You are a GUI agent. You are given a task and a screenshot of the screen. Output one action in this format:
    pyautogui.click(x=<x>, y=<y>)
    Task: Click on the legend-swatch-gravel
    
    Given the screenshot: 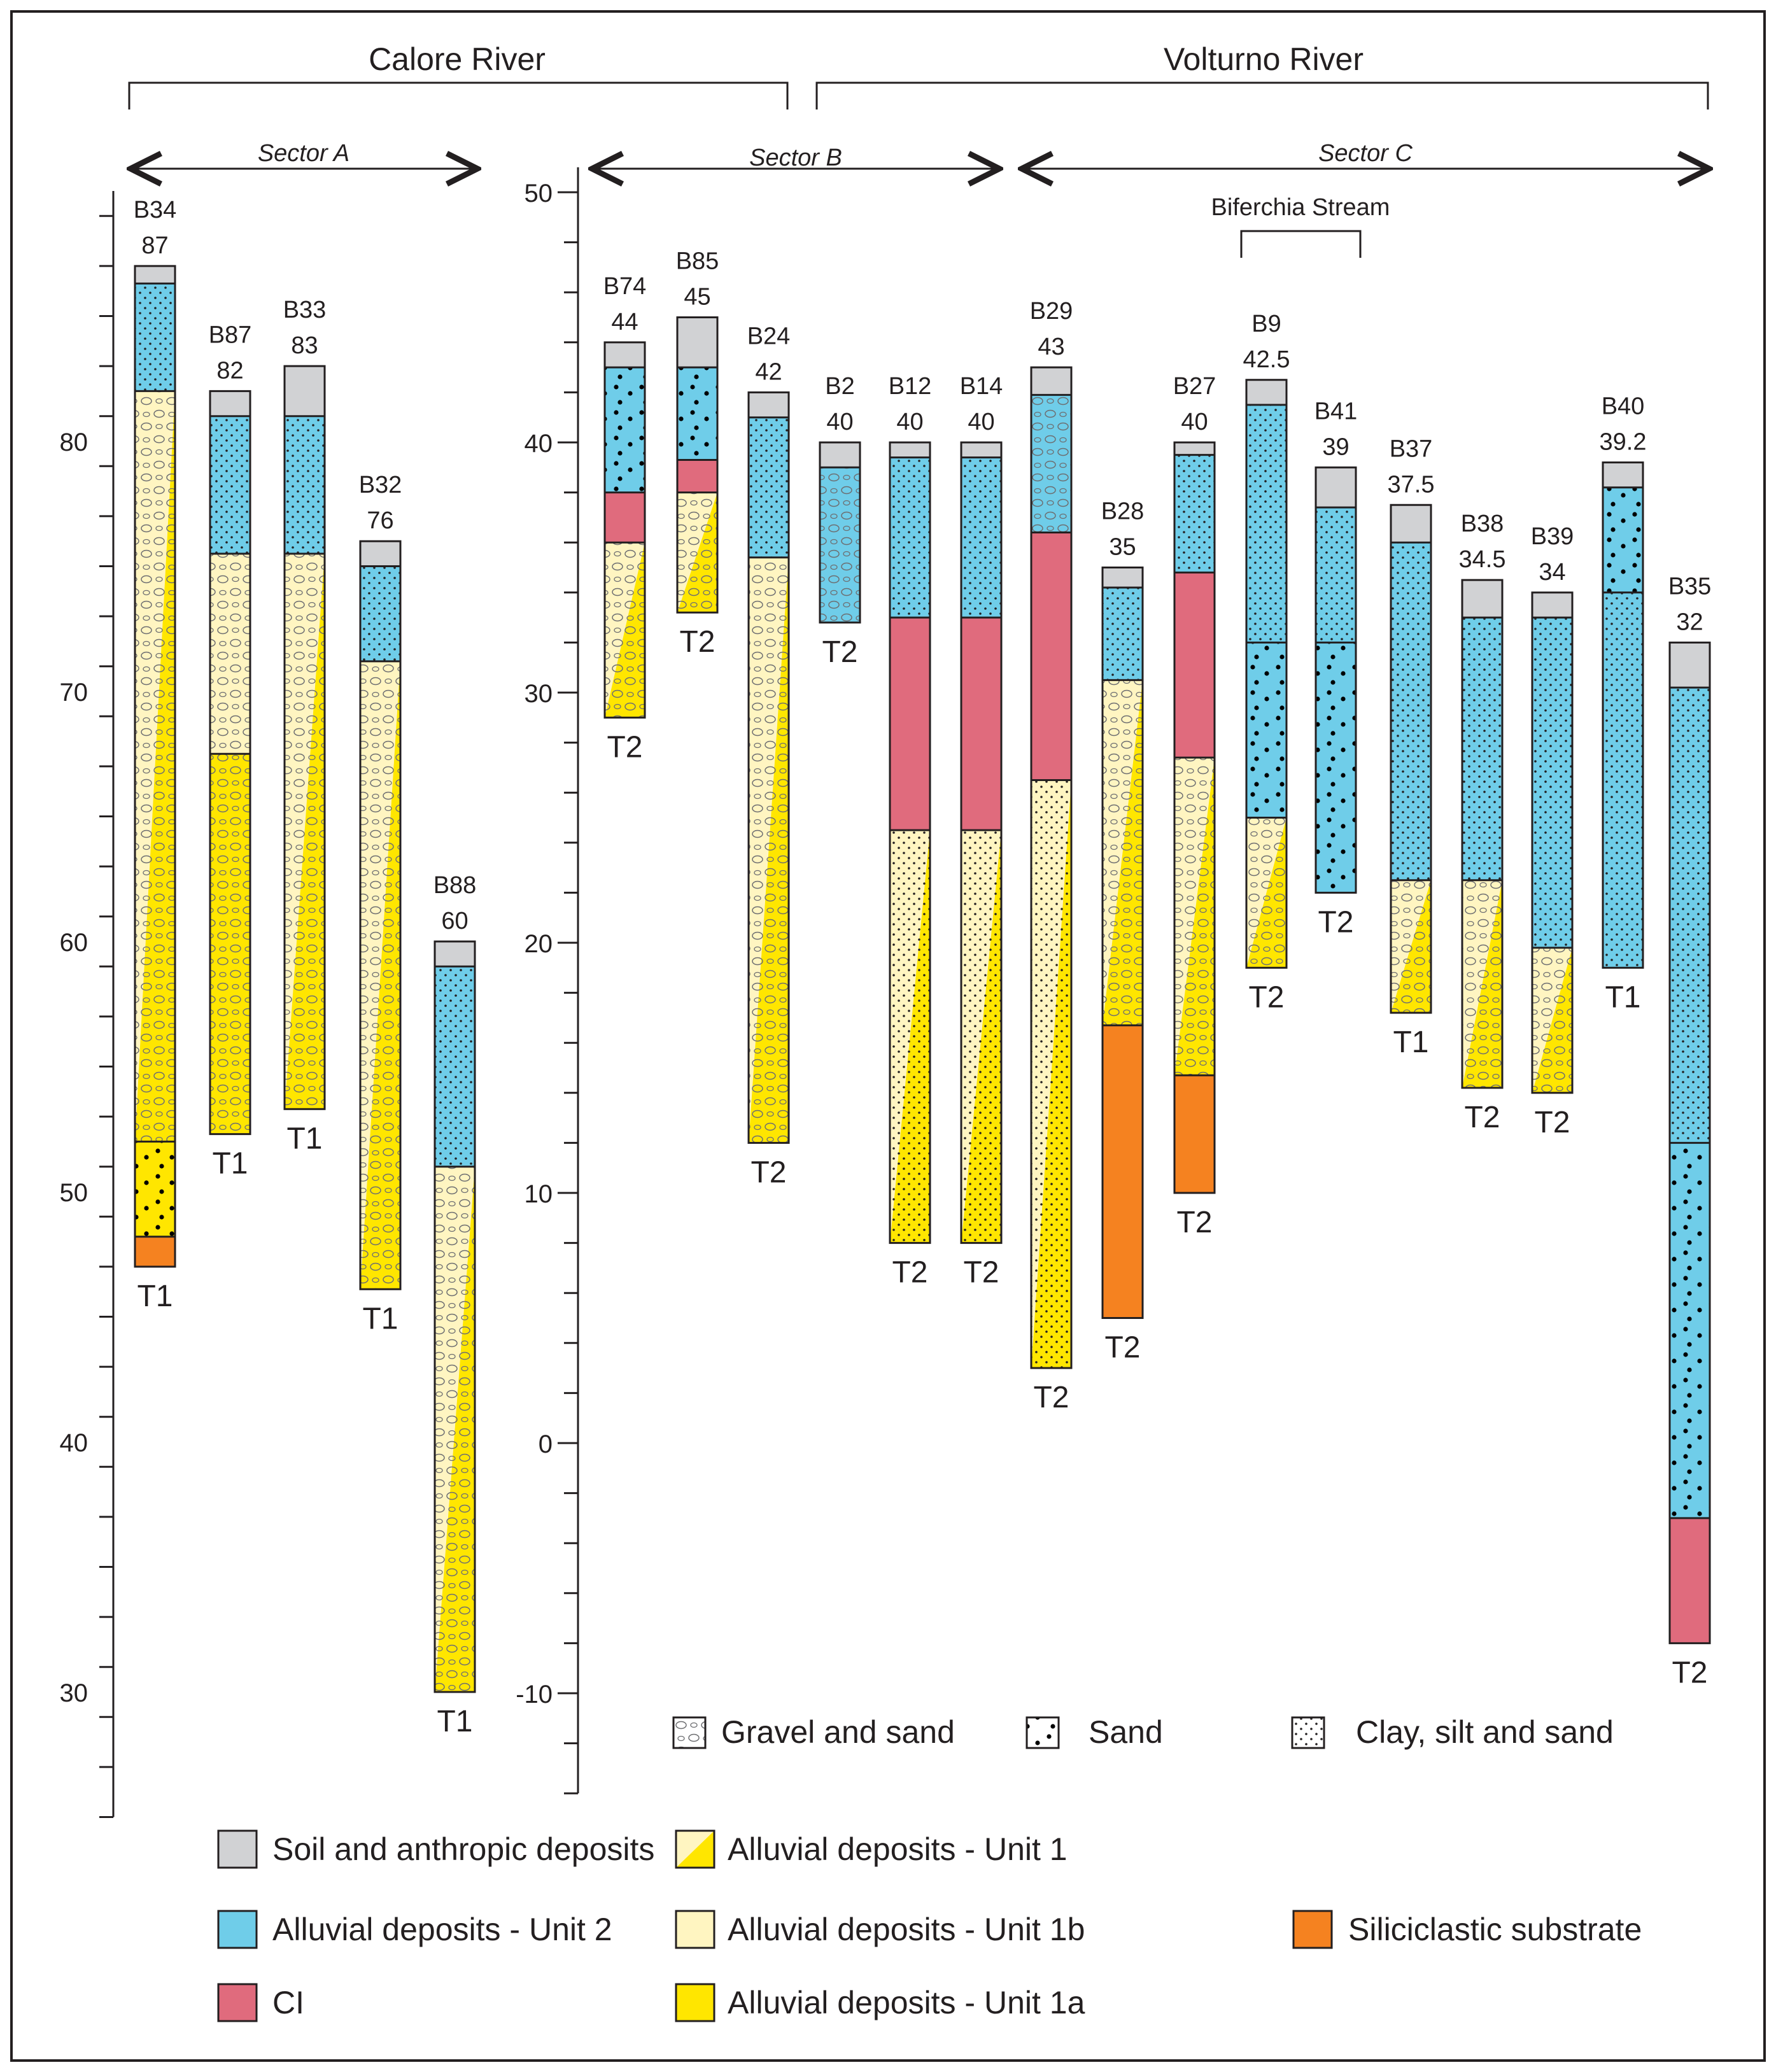 What is the action you would take?
    pyautogui.click(x=690, y=1733)
    